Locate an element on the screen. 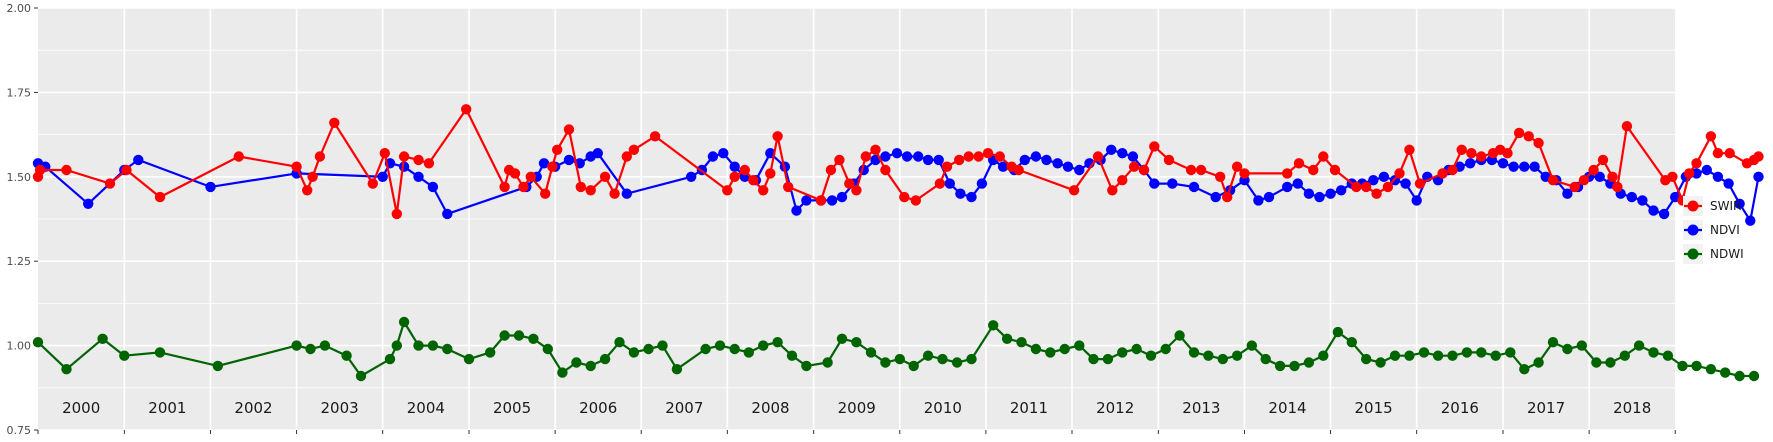 This screenshot has width=1773, height=442. legend: SWIR NDVI NDWI is located at coordinates (1713, 230).